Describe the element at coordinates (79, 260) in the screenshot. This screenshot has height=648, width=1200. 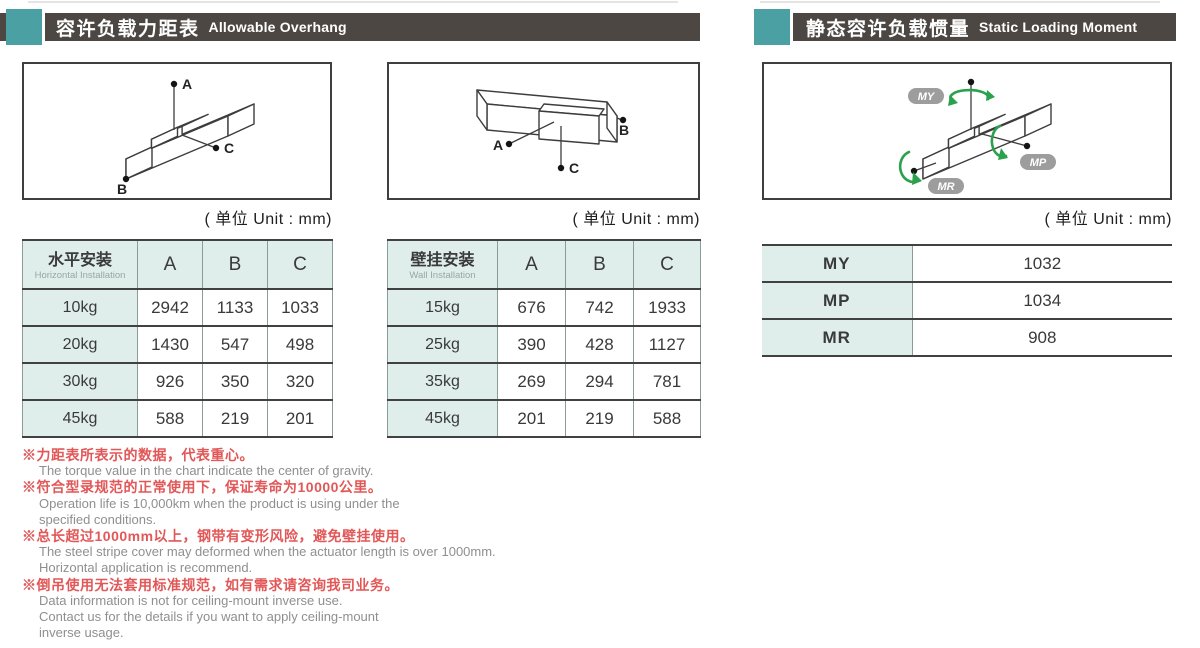
I see `table-title-zh: 水平安装` at that location.